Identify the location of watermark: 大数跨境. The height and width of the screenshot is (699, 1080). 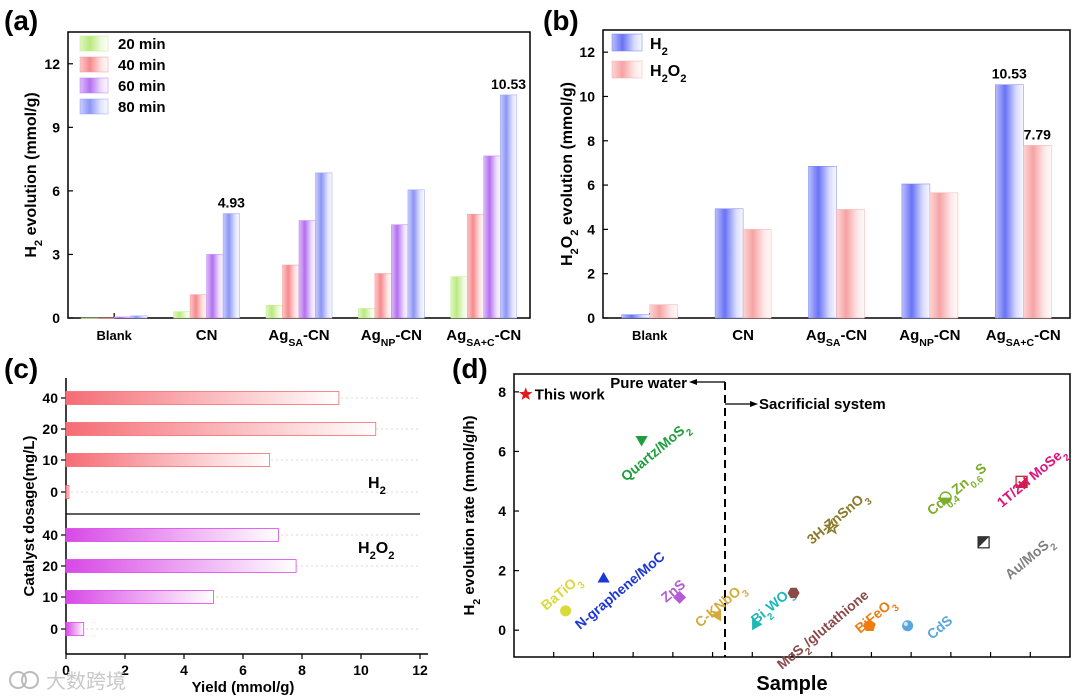
(67, 681).